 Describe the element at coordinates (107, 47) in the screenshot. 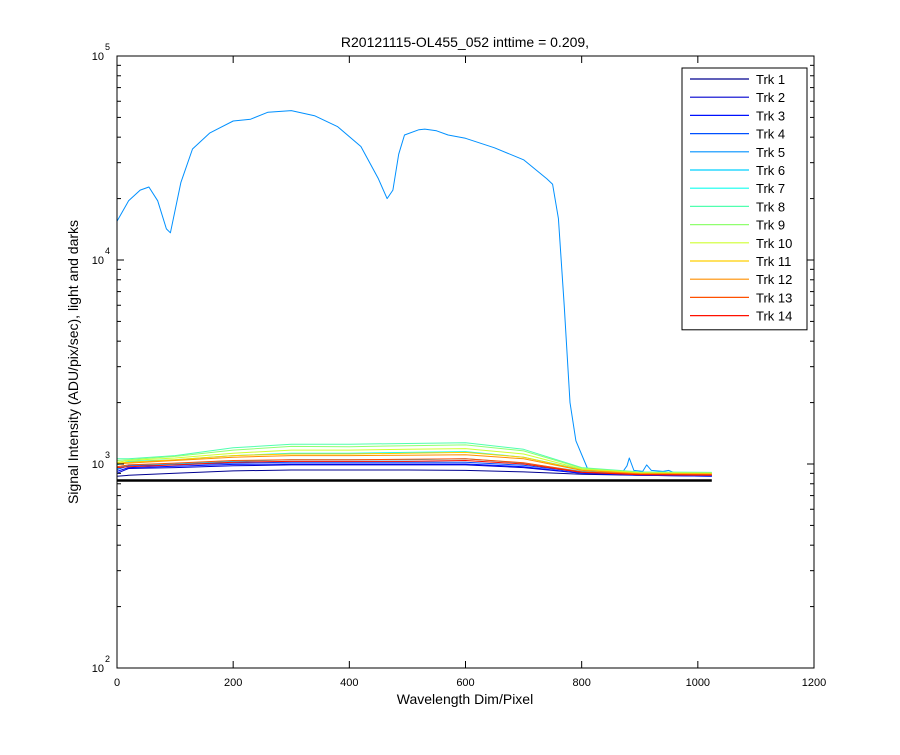

I see `y-tick-label-exponent: 5` at that location.